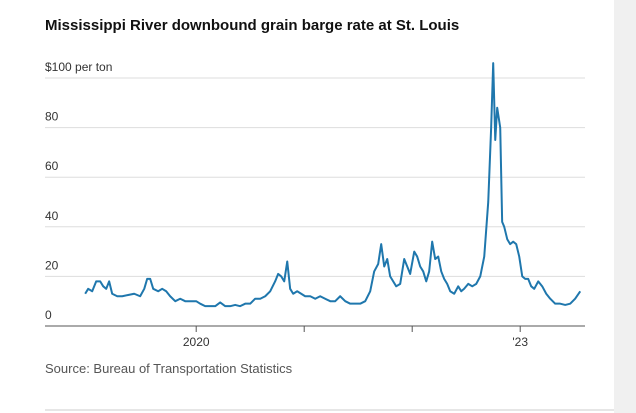  Describe the element at coordinates (52, 117) in the screenshot. I see `y-tick-label: 80` at that location.